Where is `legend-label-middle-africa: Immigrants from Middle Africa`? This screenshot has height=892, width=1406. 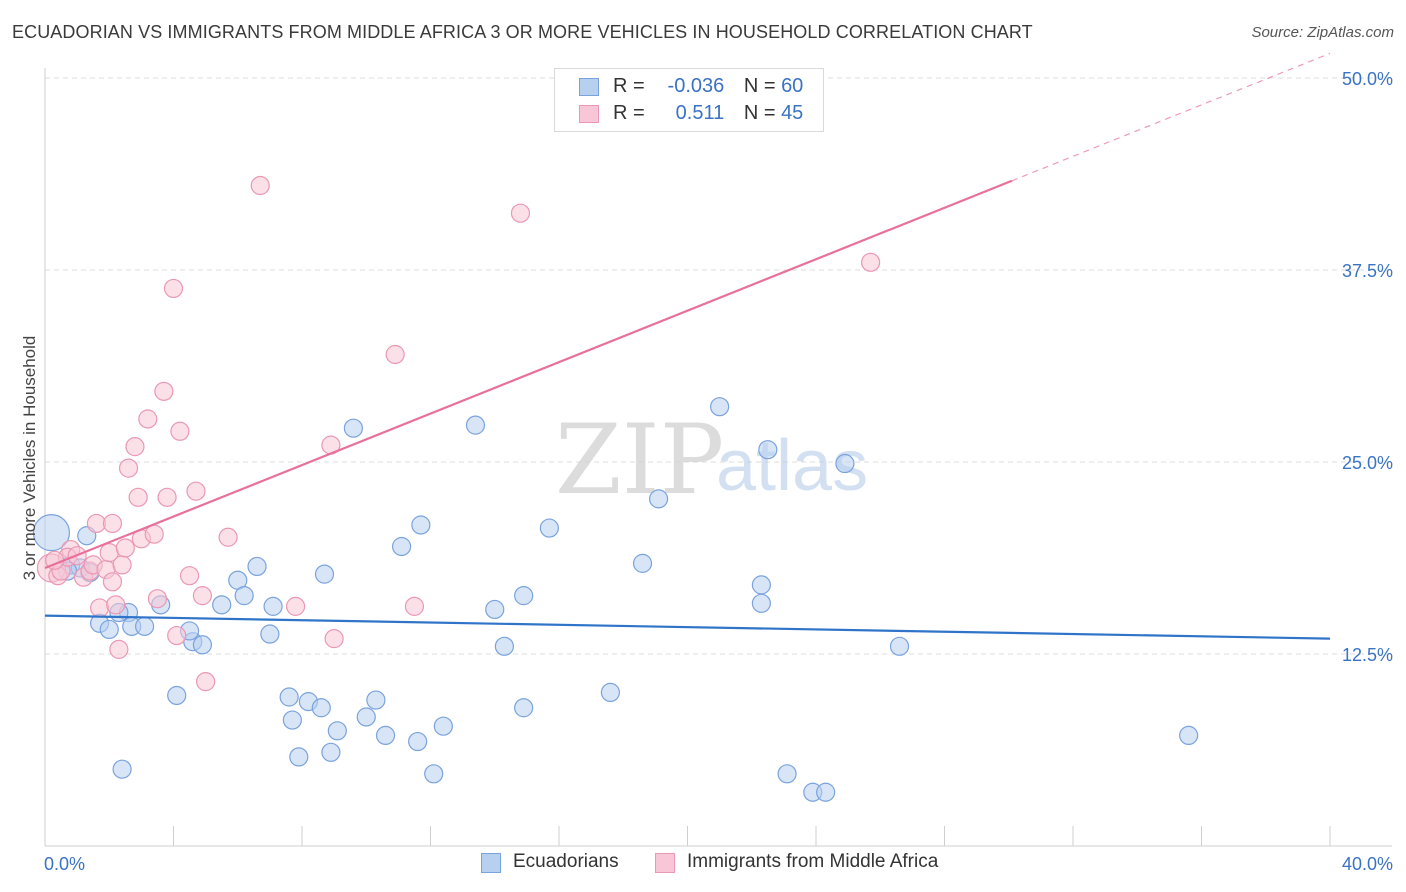
legend-label-middle-africa: Immigrants from Middle Africa is located at coordinates (813, 861).